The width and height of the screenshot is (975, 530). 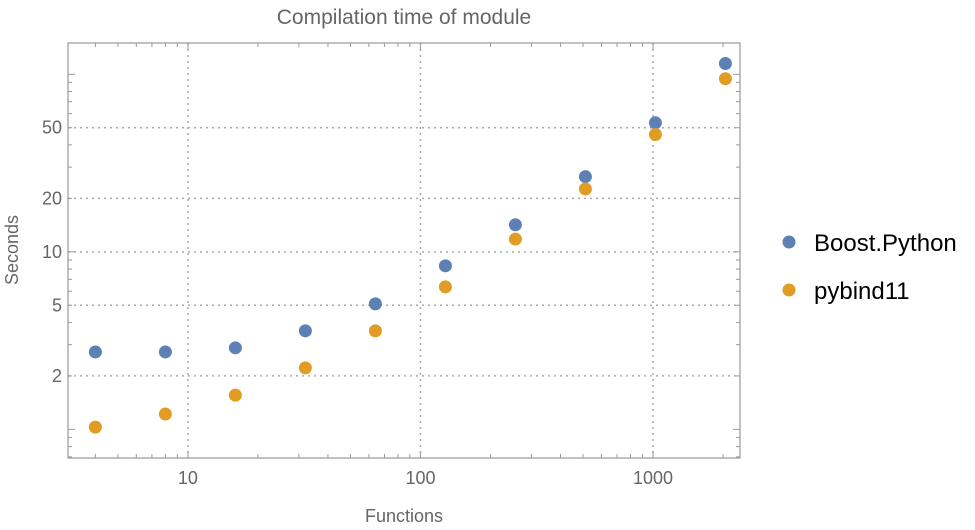 What do you see at coordinates (188, 478) in the screenshot?
I see `x-tick-label: 10` at bounding box center [188, 478].